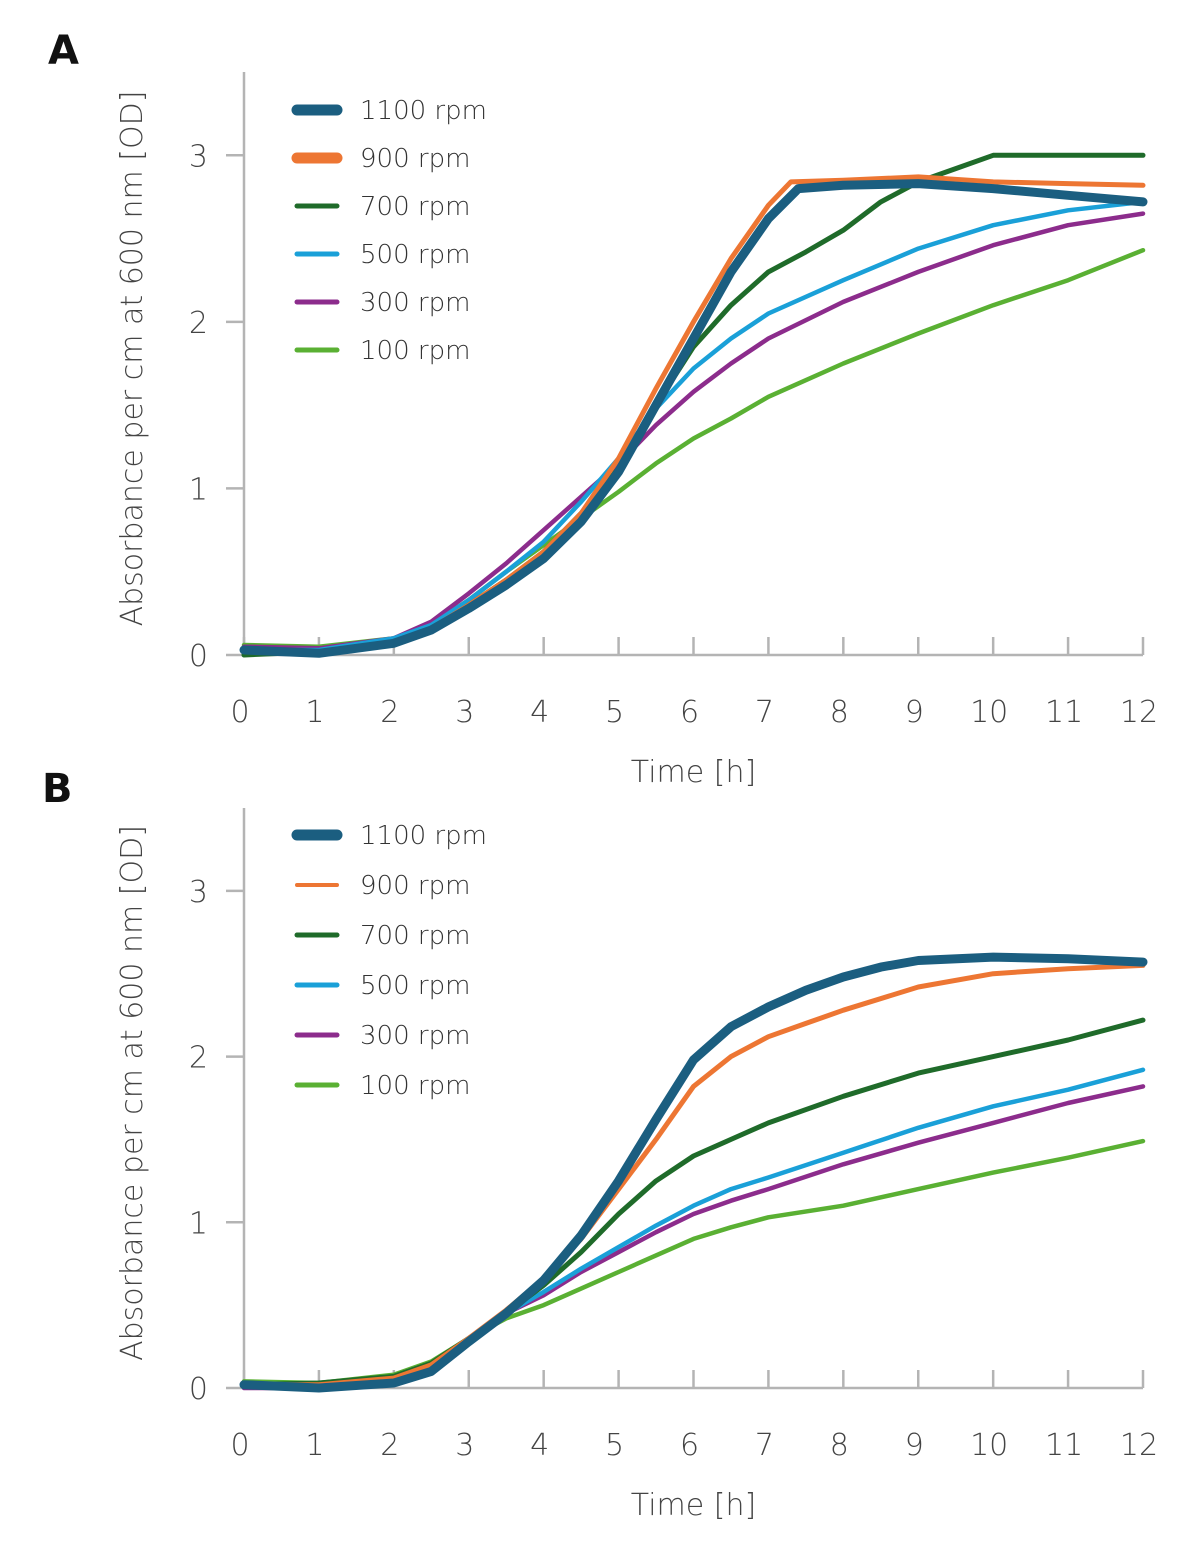 Image resolution: width=1200 pixels, height=1553 pixels. I want to click on panel-letter: B, so click(57, 789).